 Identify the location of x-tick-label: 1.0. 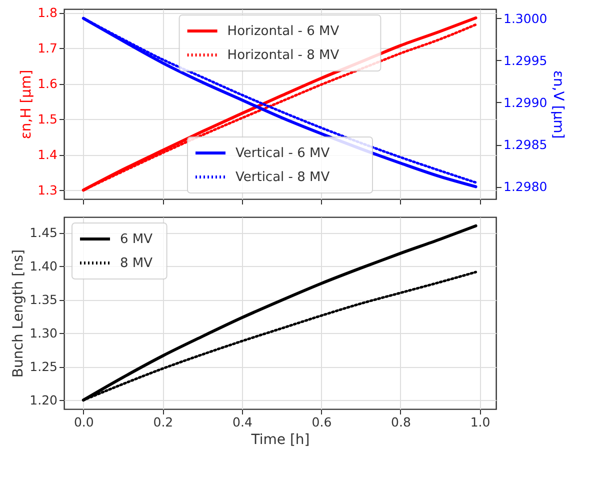
(480, 422).